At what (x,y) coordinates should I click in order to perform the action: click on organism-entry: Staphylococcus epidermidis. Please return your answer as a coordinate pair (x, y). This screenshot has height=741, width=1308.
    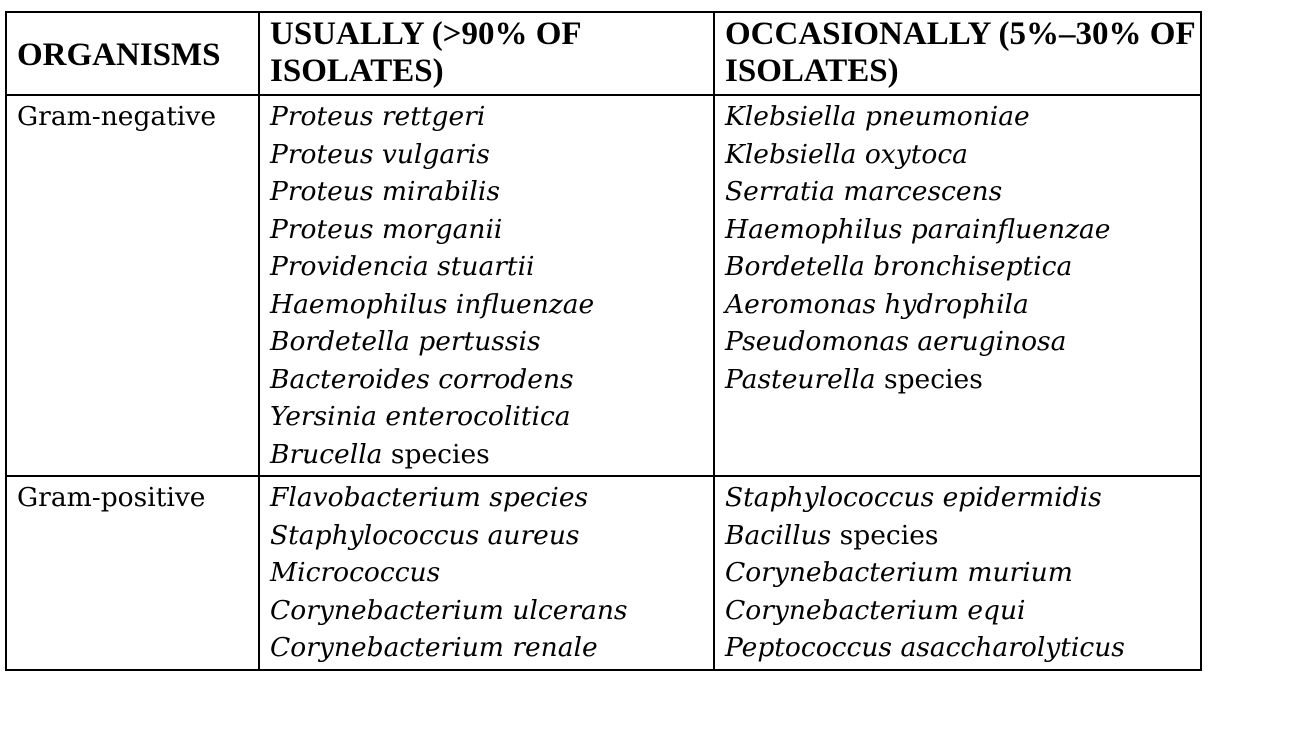
    Looking at the image, I should click on (913, 497).